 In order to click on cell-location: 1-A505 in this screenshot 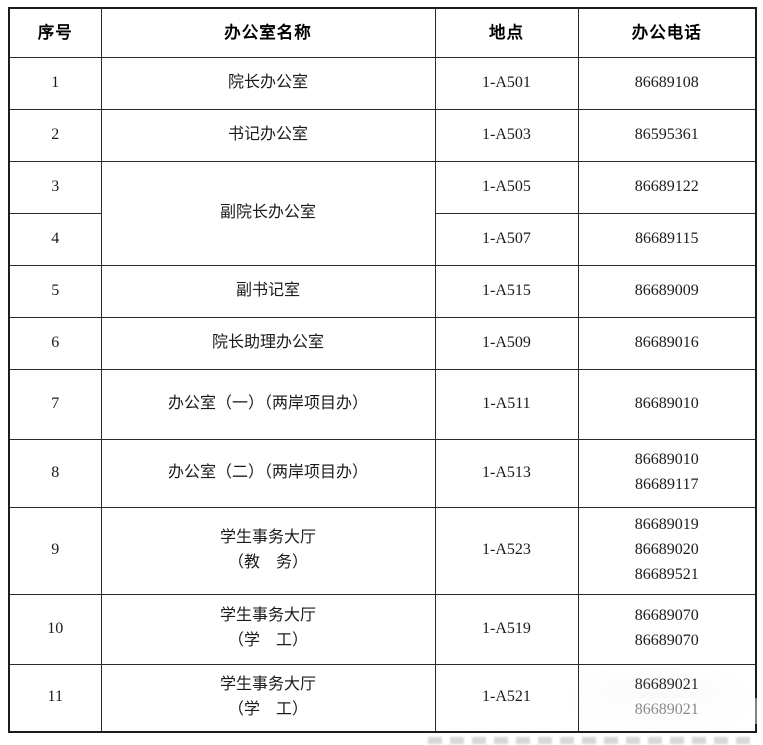, I will do `click(506, 187)`.